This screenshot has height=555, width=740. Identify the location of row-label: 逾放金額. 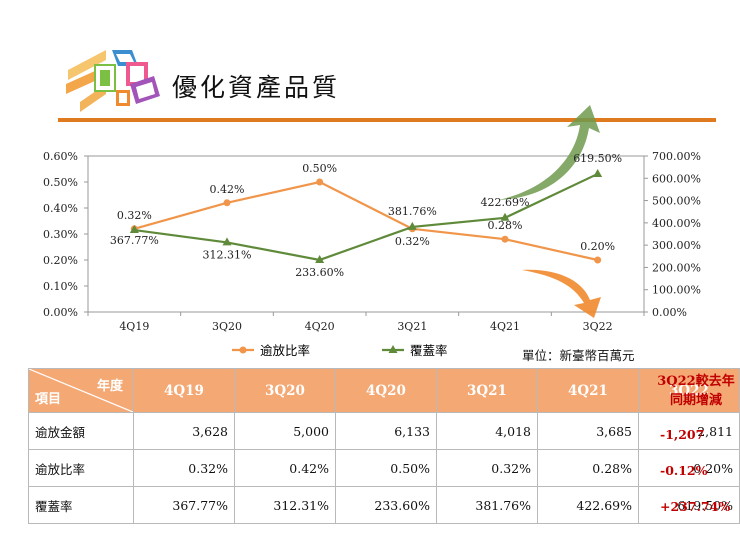
(81, 431).